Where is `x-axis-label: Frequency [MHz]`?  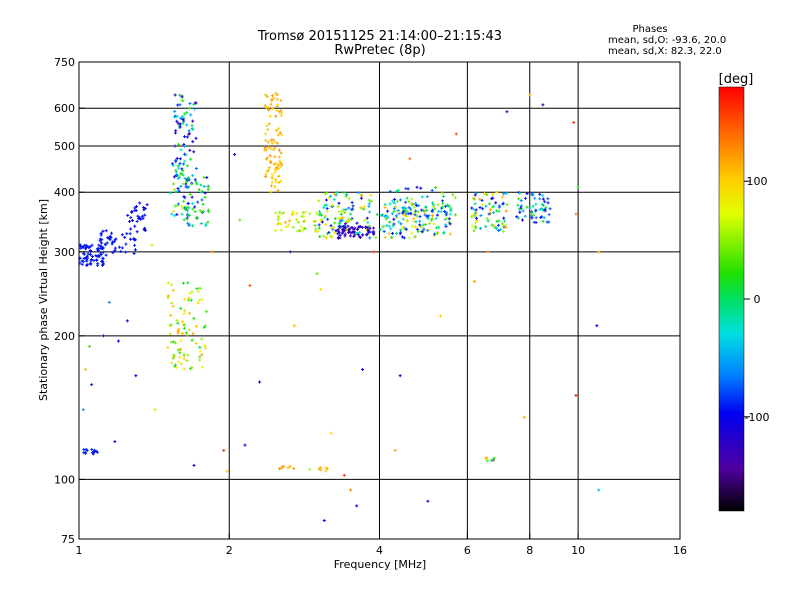
x-axis-label: Frequency [MHz] is located at coordinates (380, 564).